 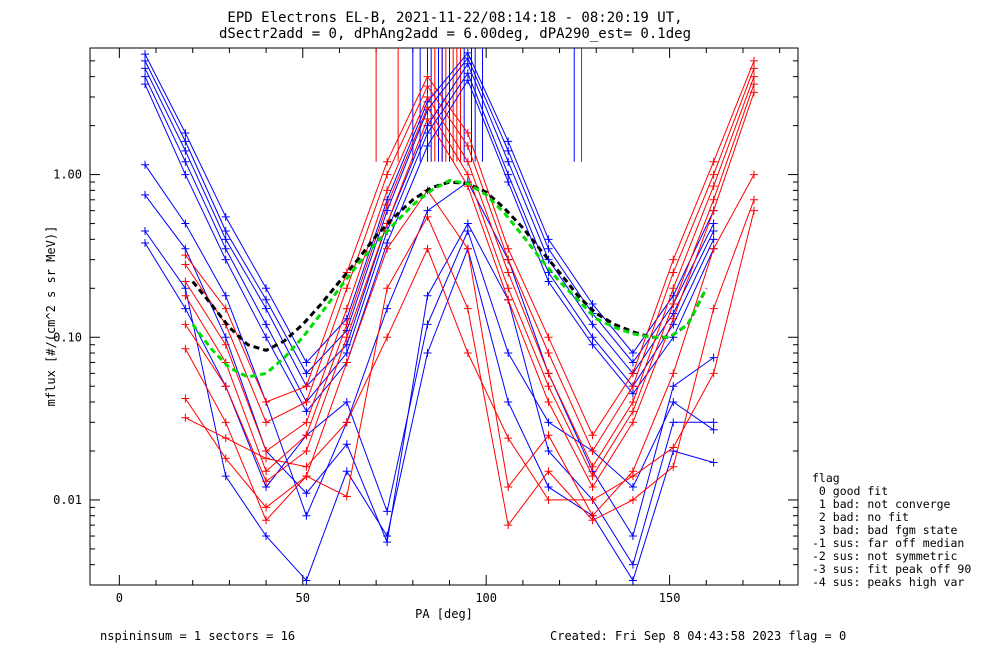 What do you see at coordinates (884, 530) in the screenshot?
I see `legend-entry: 3 bad: bad fgm state` at bounding box center [884, 530].